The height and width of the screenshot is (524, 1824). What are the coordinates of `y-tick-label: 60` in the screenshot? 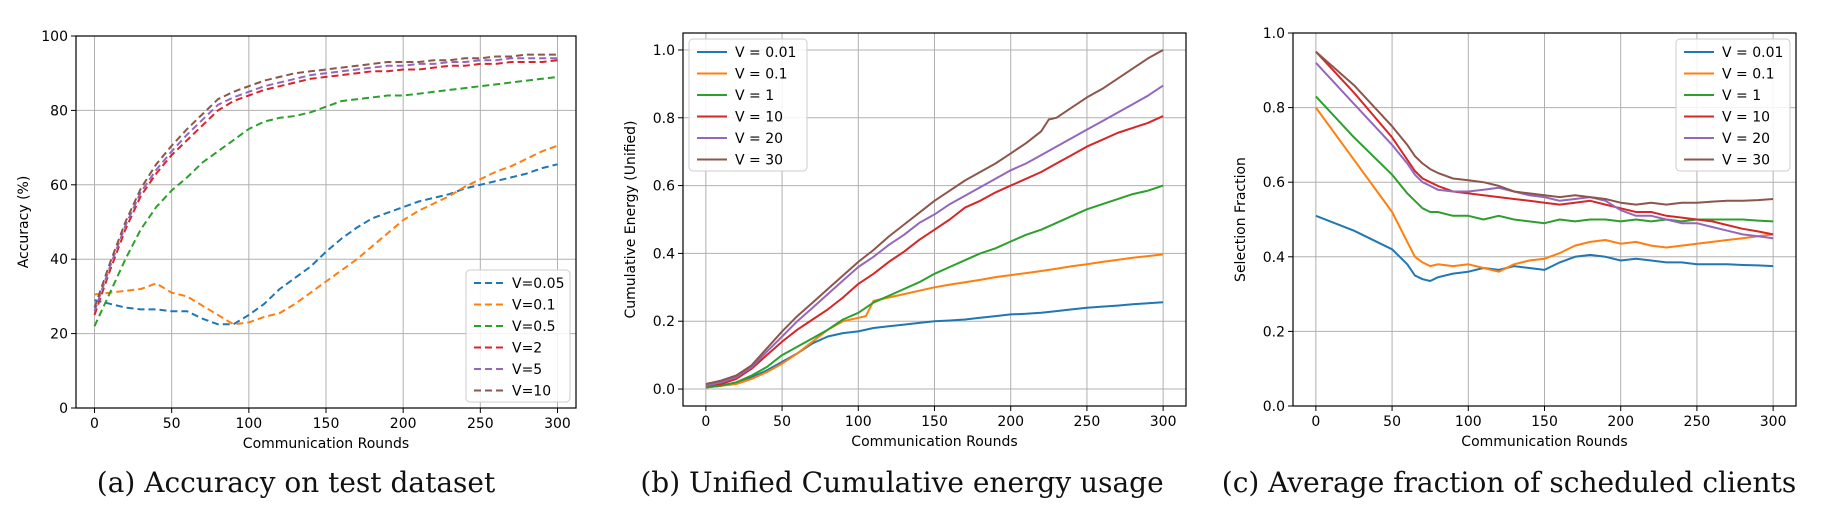 It's located at (59, 186).